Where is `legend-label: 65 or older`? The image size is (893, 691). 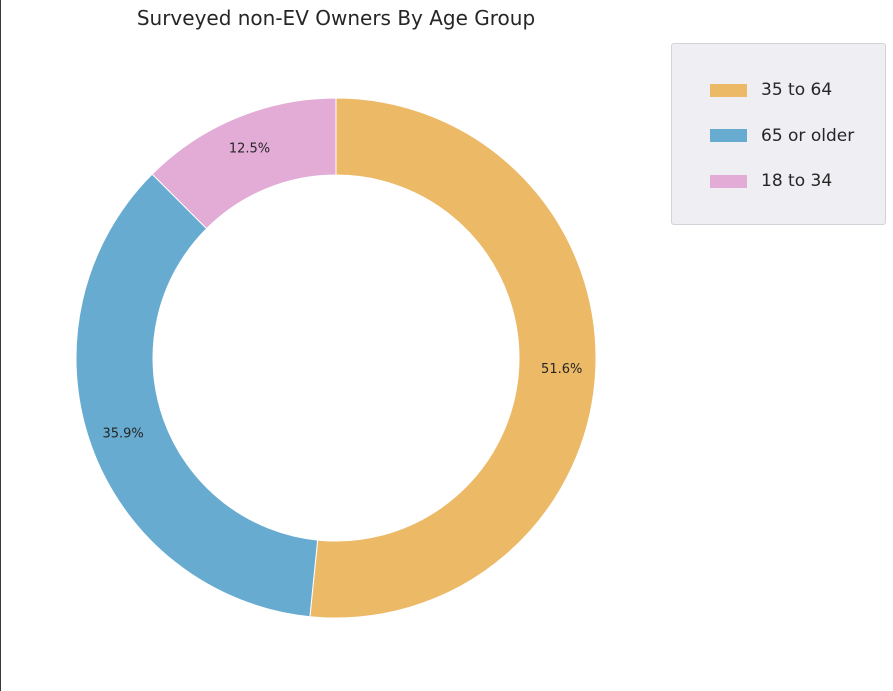 legend-label: 65 or older is located at coordinates (808, 135).